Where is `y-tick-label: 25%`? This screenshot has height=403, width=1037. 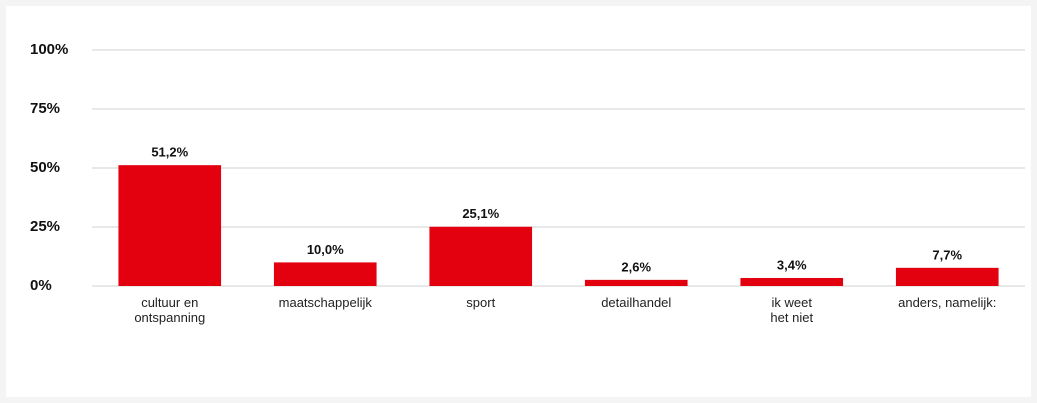 y-tick-label: 25% is located at coordinates (45, 226).